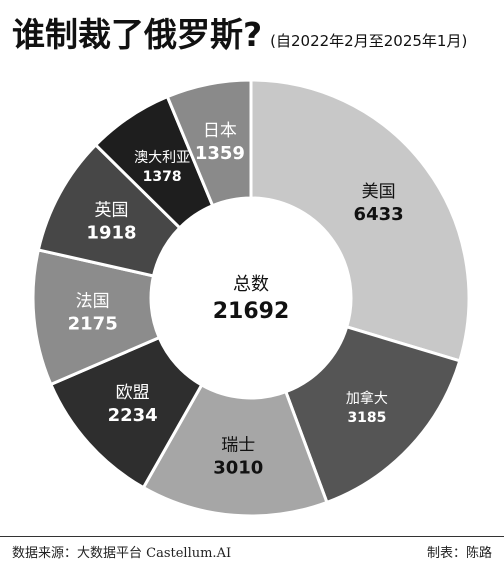 The width and height of the screenshot is (504, 569). I want to click on slice-value-5: 1918, so click(111, 233).